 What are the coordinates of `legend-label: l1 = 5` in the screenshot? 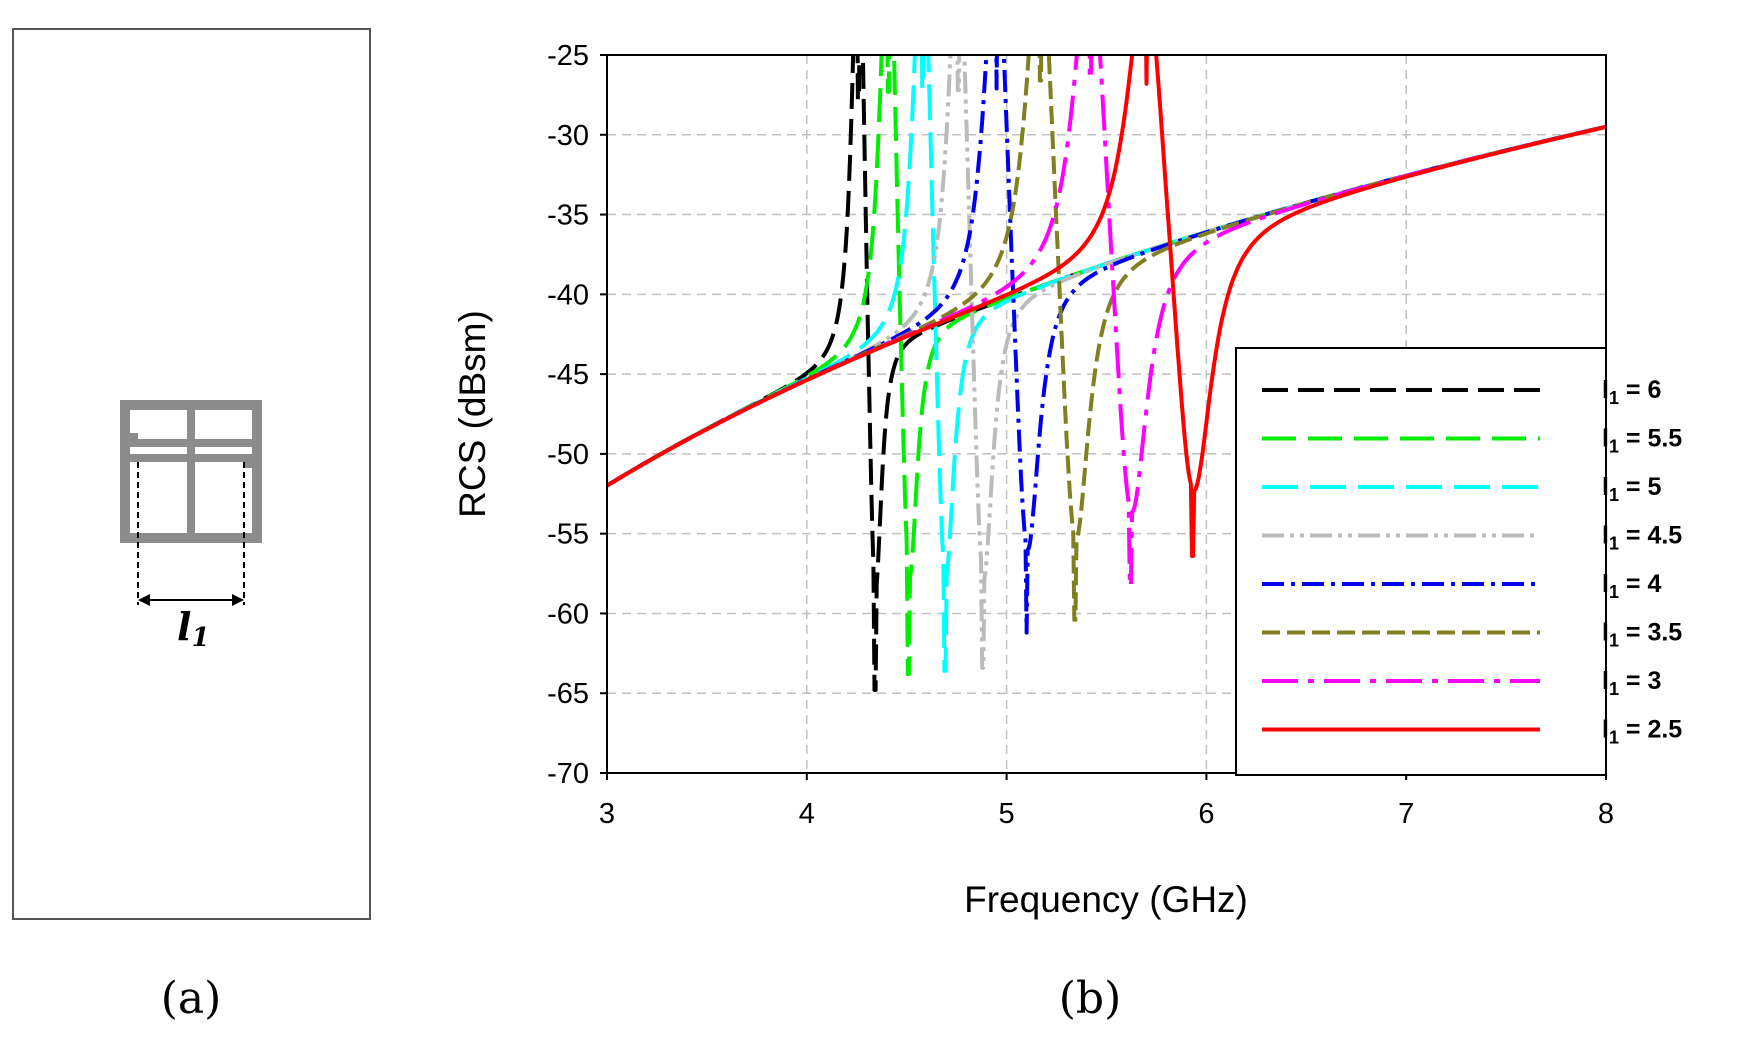 It's located at (1631, 489).